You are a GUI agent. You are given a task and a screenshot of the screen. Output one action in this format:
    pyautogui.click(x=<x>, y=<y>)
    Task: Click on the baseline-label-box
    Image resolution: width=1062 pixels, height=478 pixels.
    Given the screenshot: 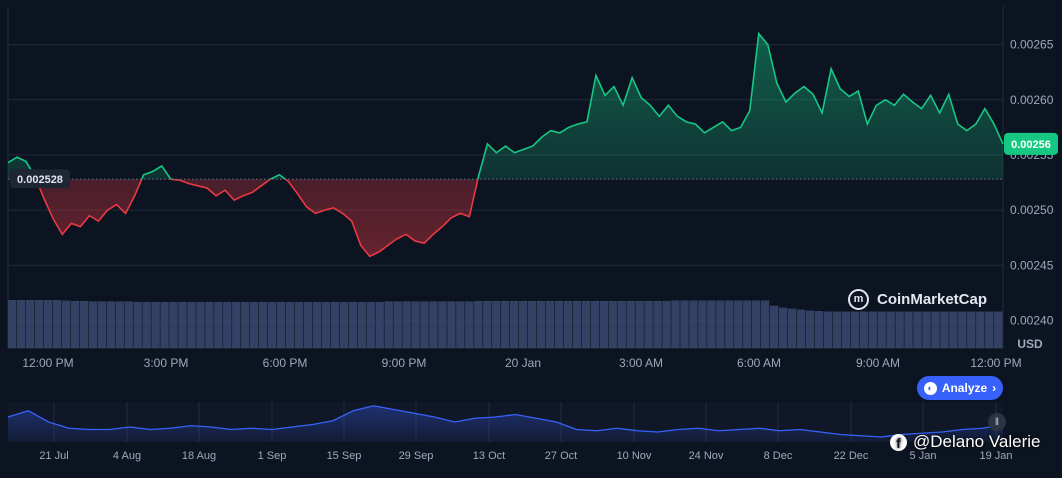 What is the action you would take?
    pyautogui.click(x=40, y=179)
    